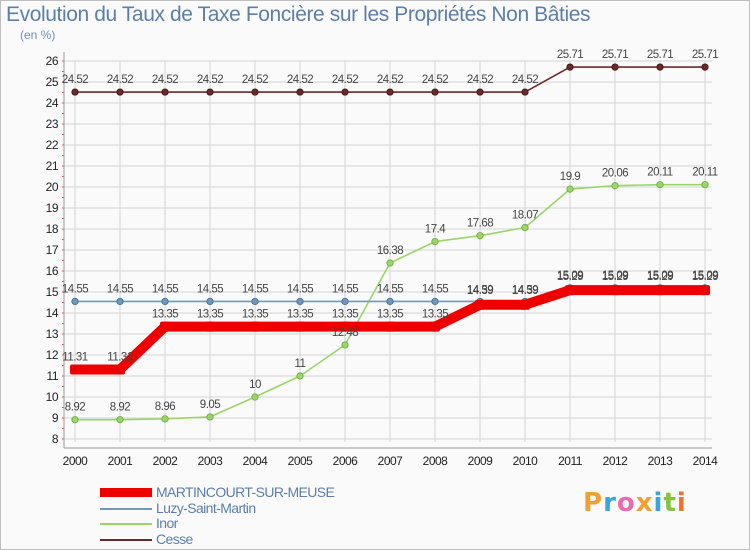 This screenshot has width=750, height=550. Describe the element at coordinates (52, 334) in the screenshot. I see `y-tick-label: 13` at that location.